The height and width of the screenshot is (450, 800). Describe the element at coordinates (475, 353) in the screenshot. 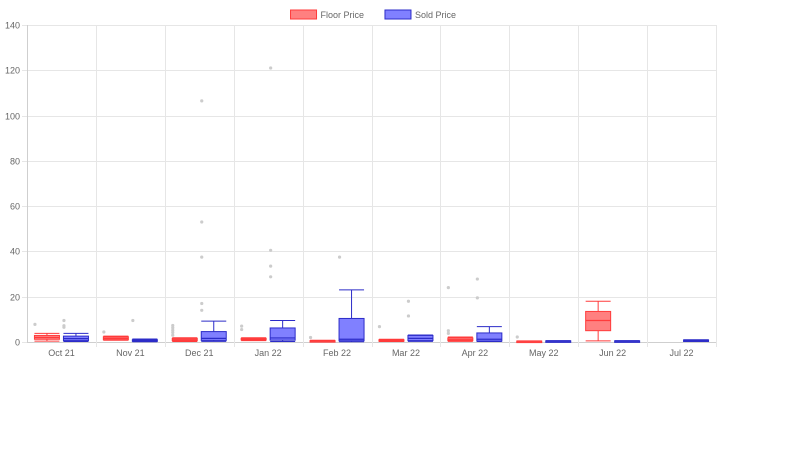

I see `x-tick-label: Apr 22` at that location.